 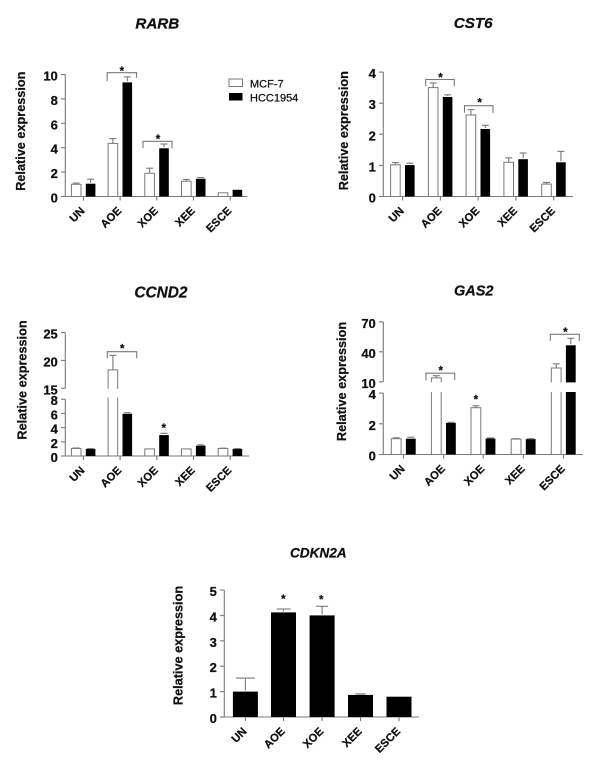 I want to click on svg-text: CCND2, so click(x=160, y=292).